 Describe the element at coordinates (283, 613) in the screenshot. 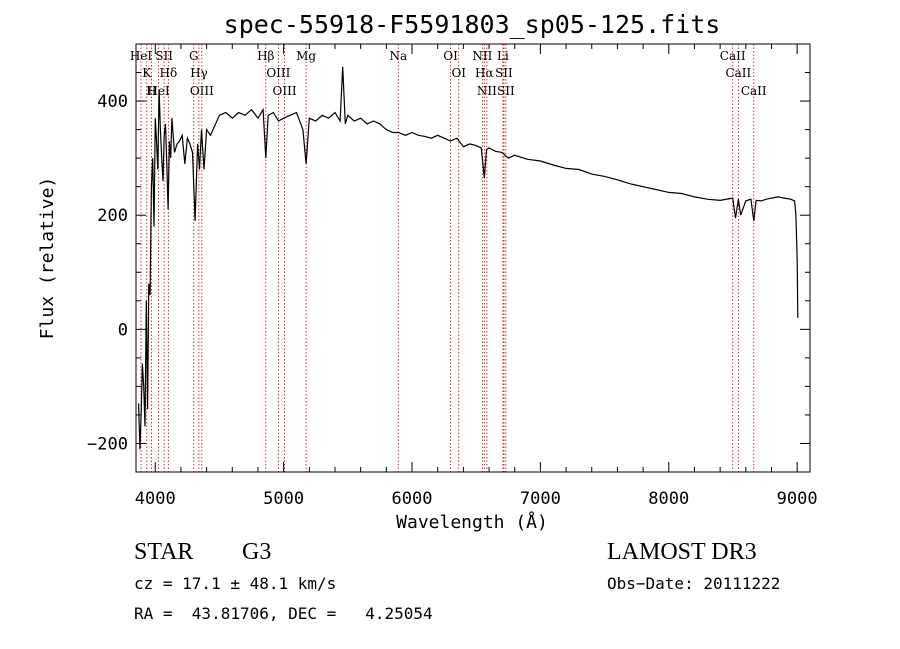

I see `coordinates-readout: RA = 43.81706, DEC = 4.25054` at that location.